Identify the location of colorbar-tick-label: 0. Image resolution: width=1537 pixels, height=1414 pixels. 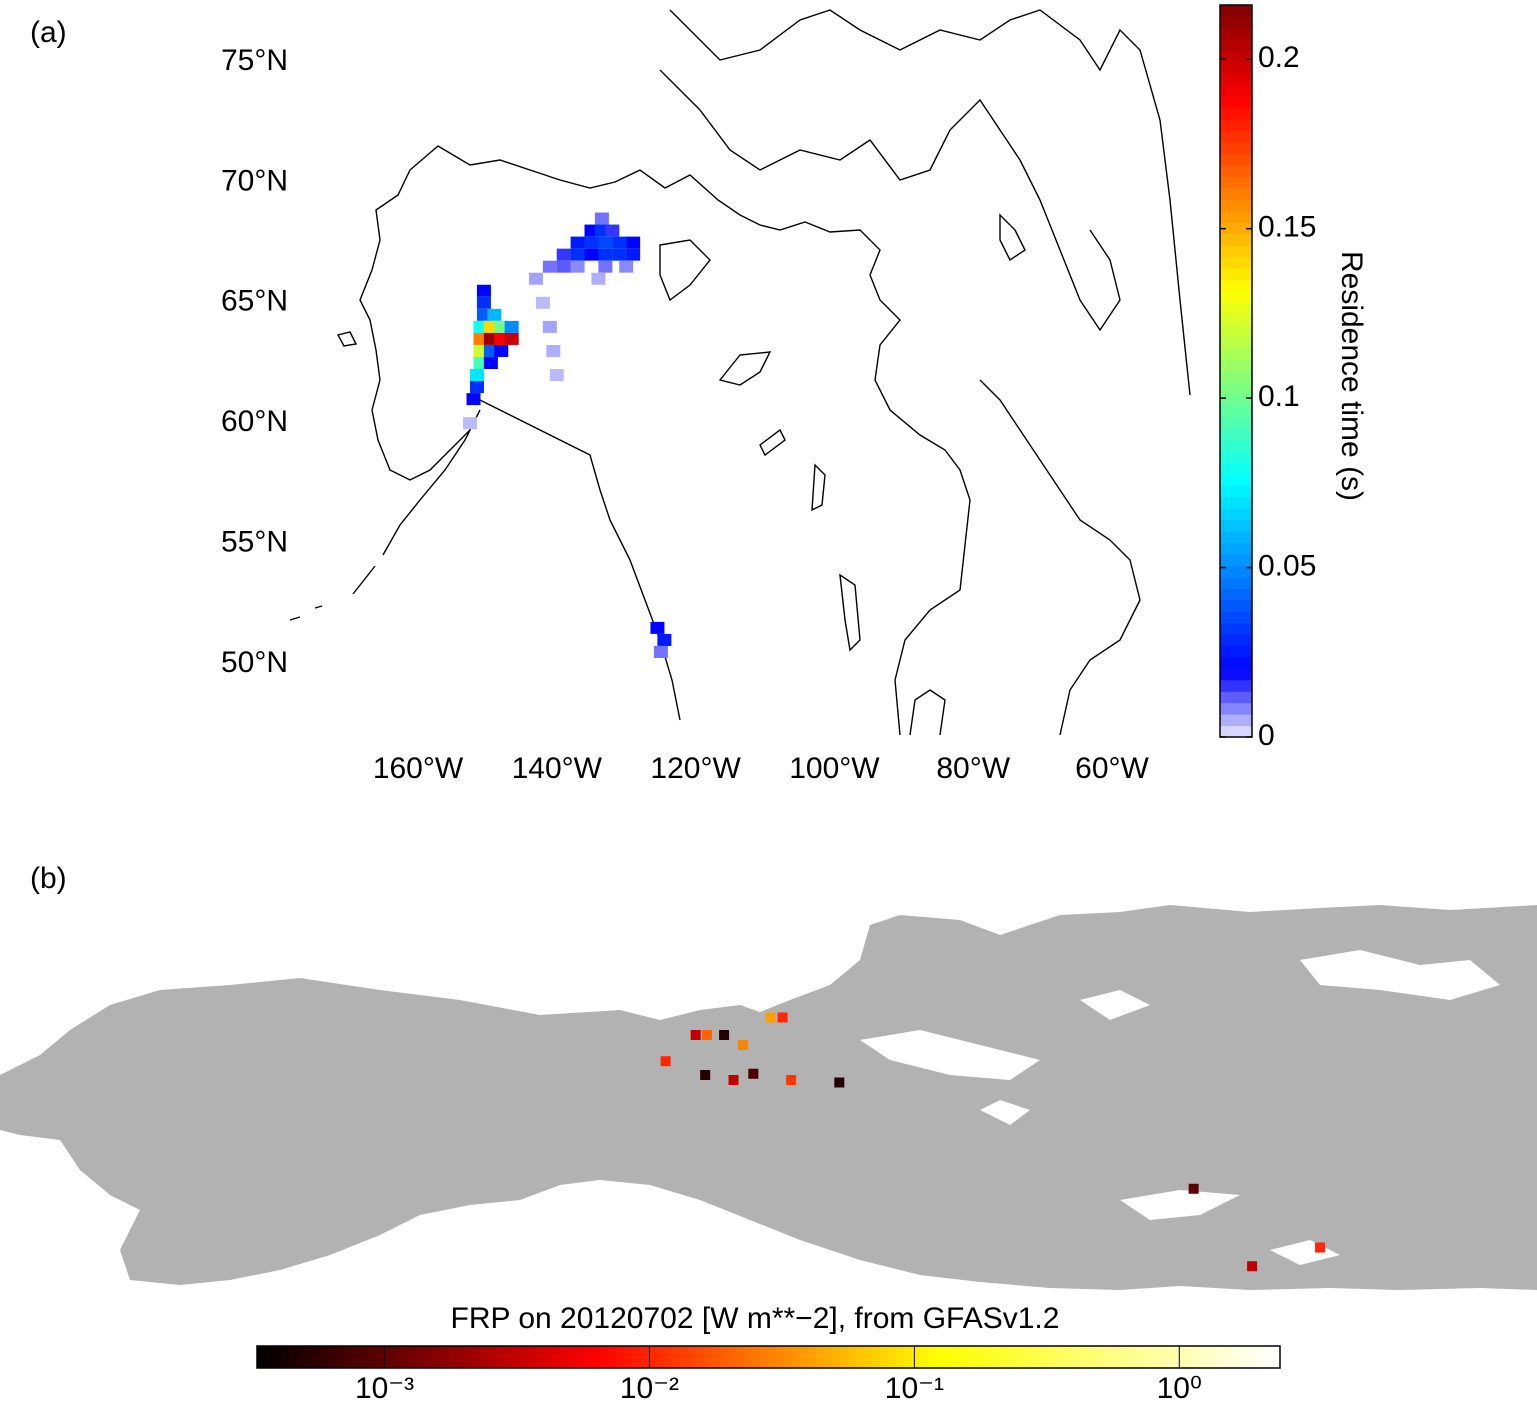
(1266, 735).